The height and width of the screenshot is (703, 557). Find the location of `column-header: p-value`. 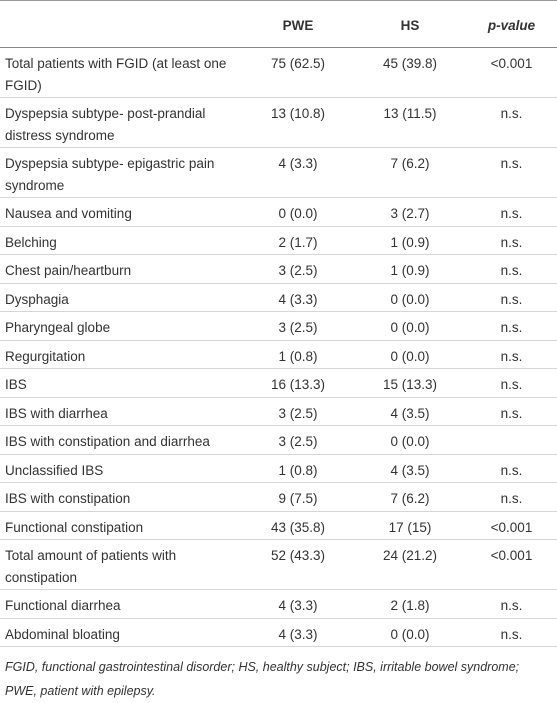

column-header: p-value is located at coordinates (511, 24).